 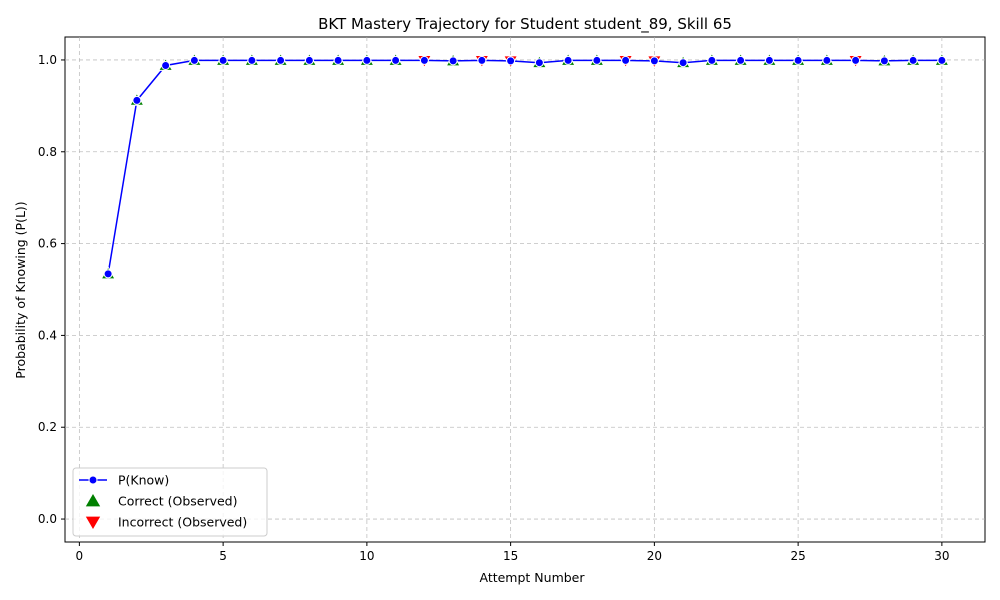 What do you see at coordinates (366, 556) in the screenshot?
I see `x-tick-label: 10` at bounding box center [366, 556].